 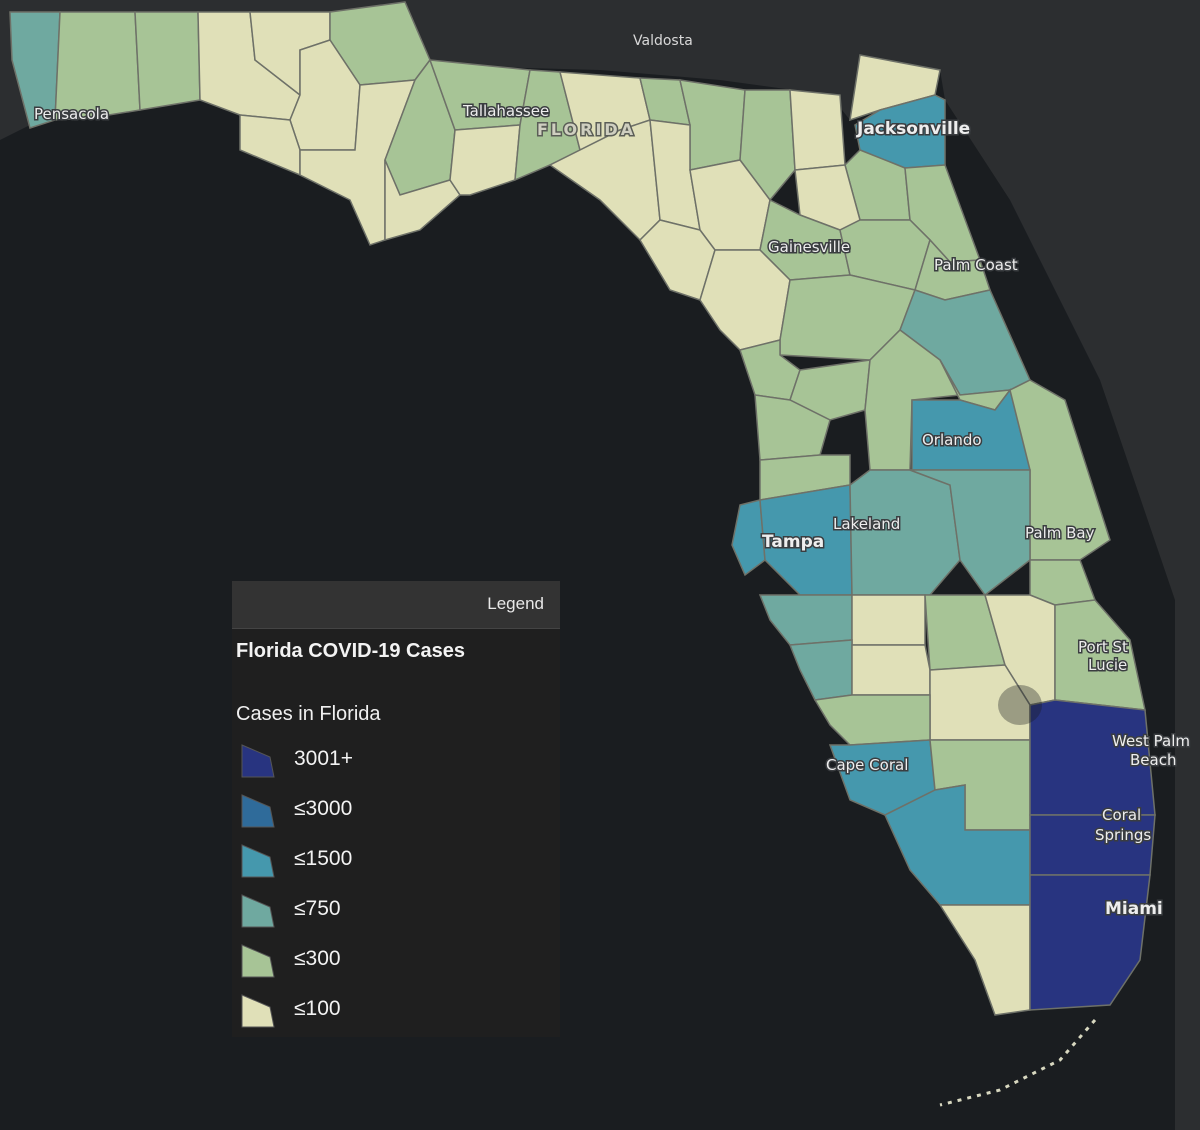 What do you see at coordinates (663, 41) in the screenshot?
I see `label-valdosta: Valdosta` at bounding box center [663, 41].